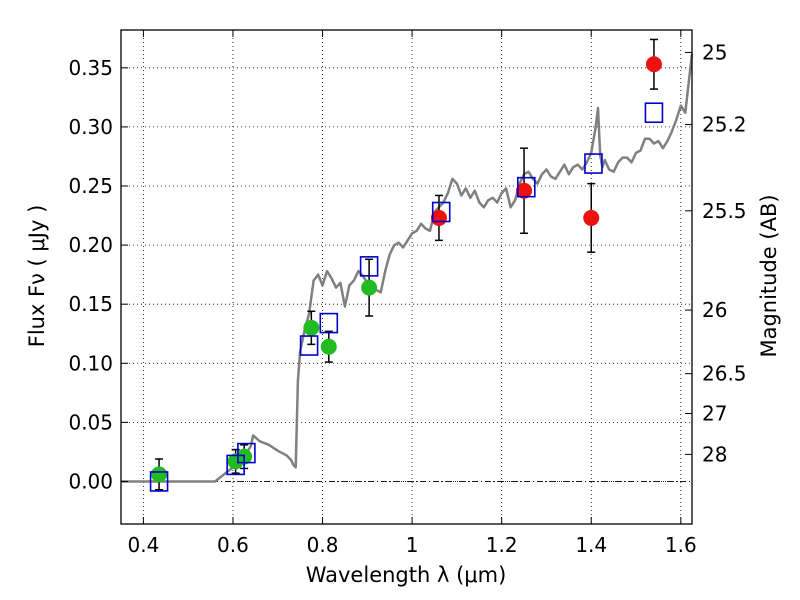 This screenshot has width=800, height=600. I want to click on y-tick-label: 0.20, so click(90, 245).